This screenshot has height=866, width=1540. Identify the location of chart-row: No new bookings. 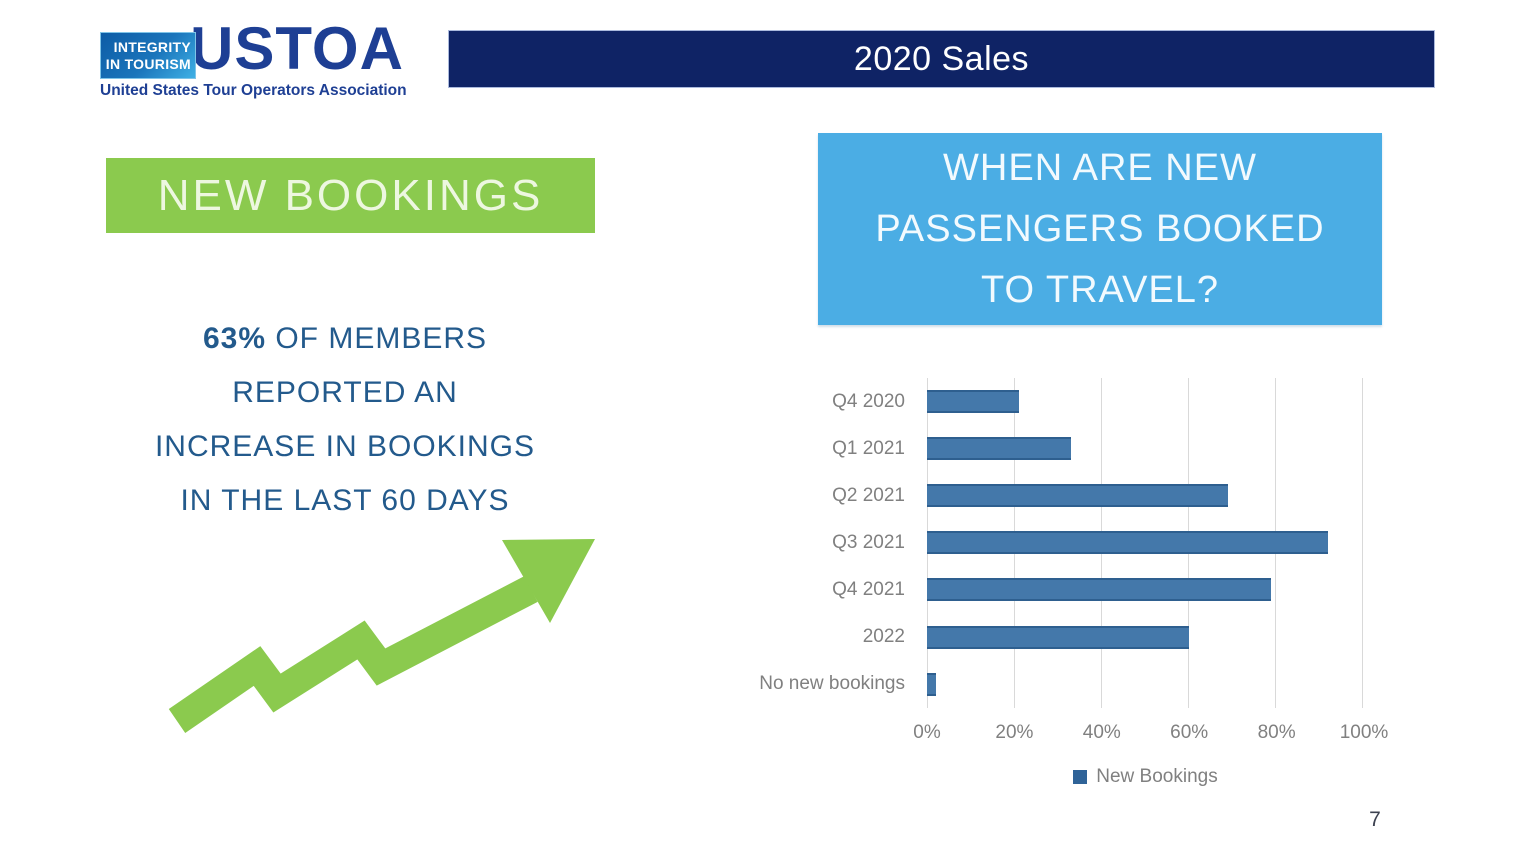
(1055, 684).